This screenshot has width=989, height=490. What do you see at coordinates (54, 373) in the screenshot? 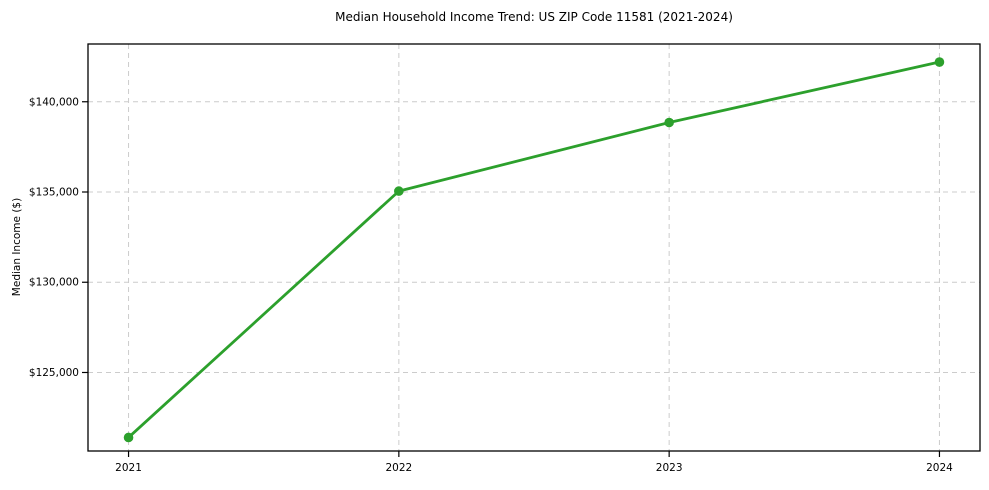
I see `y-tick-label: $125,000` at bounding box center [54, 373].